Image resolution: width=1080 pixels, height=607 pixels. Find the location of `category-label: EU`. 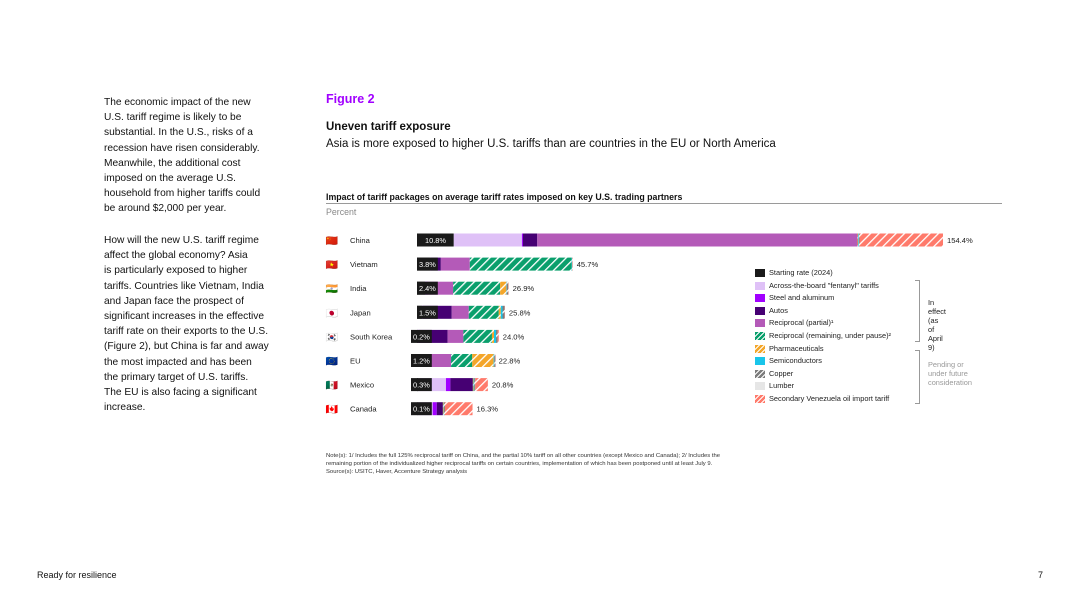

category-label: EU is located at coordinates (355, 361).